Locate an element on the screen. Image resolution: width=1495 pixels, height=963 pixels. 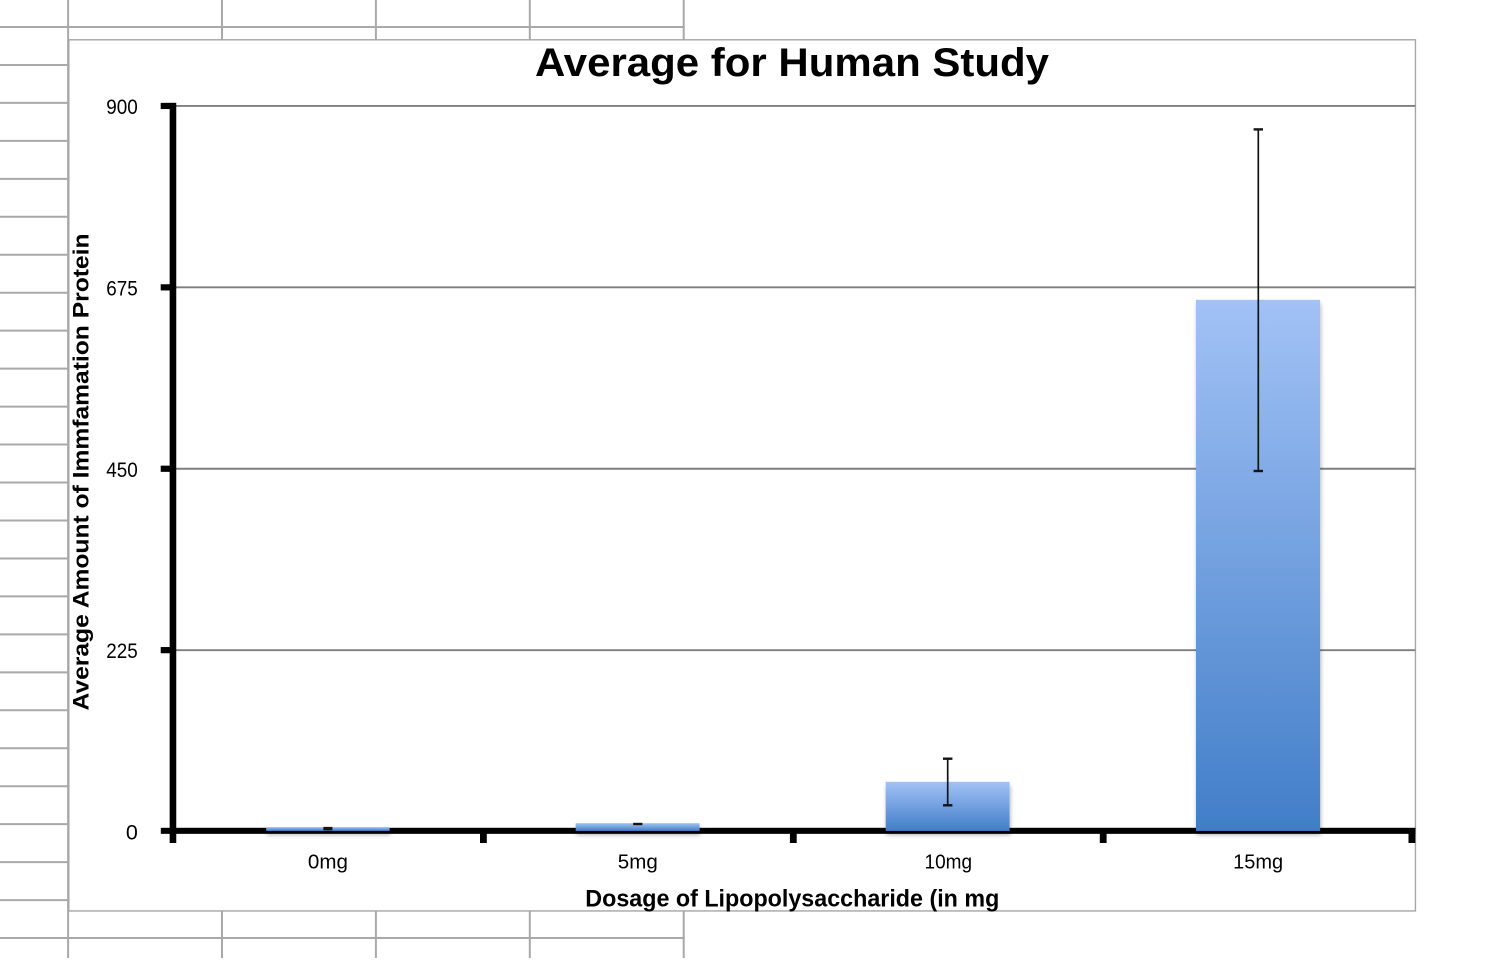
svg-text:Average Amount of Immfamation: Average Amount of Immfamation Protein is located at coordinates (80, 472).